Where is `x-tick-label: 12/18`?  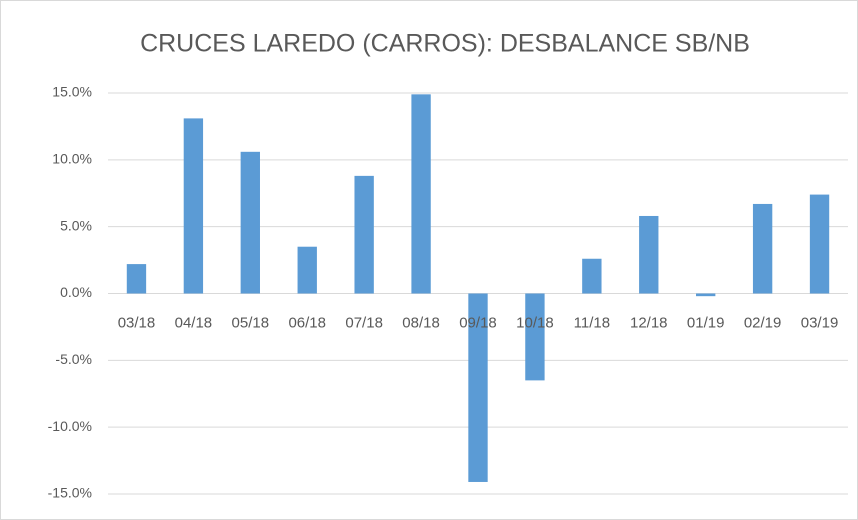
x-tick-label: 12/18 is located at coordinates (649, 322).